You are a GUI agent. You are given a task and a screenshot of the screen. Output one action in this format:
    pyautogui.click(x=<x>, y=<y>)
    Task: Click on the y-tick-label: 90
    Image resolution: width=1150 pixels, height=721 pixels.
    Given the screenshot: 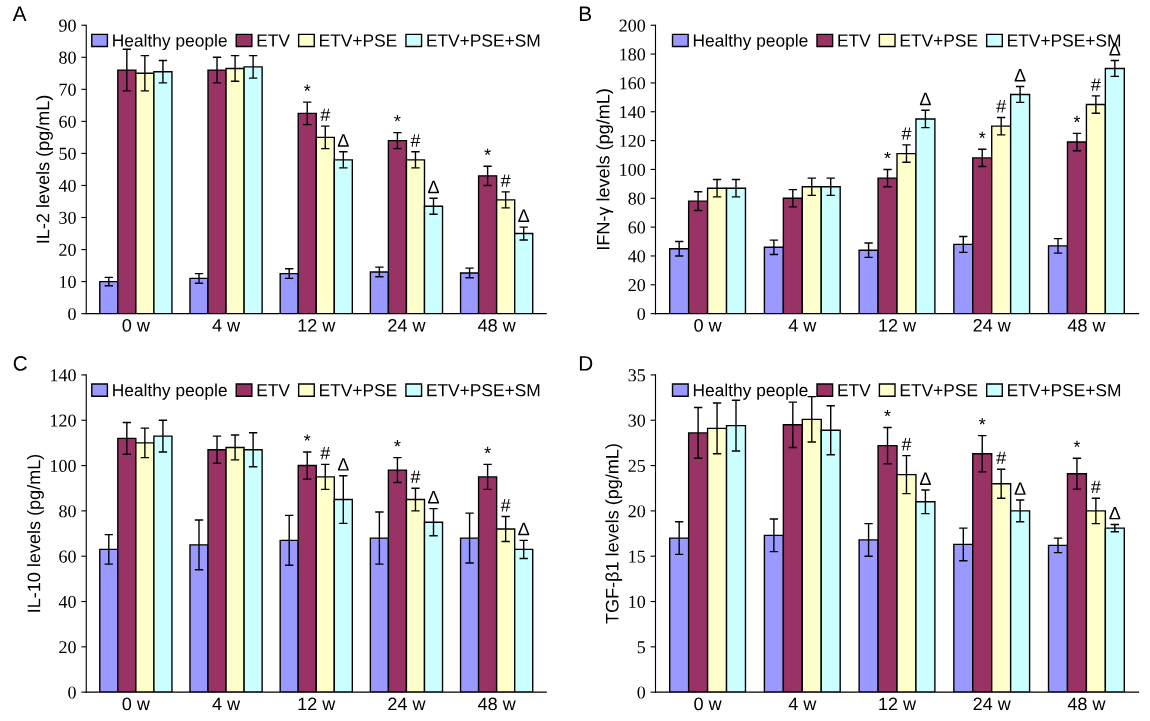 What is the action you would take?
    pyautogui.click(x=67, y=25)
    